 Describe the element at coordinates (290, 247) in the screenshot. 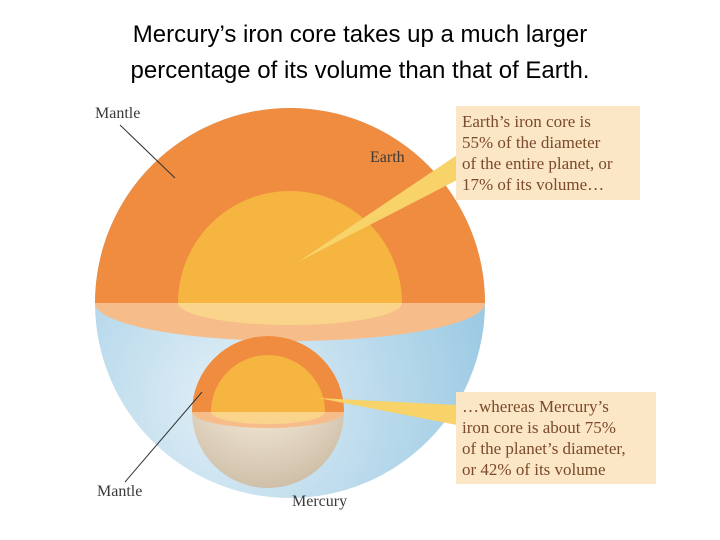

I see `earth-core` at that location.